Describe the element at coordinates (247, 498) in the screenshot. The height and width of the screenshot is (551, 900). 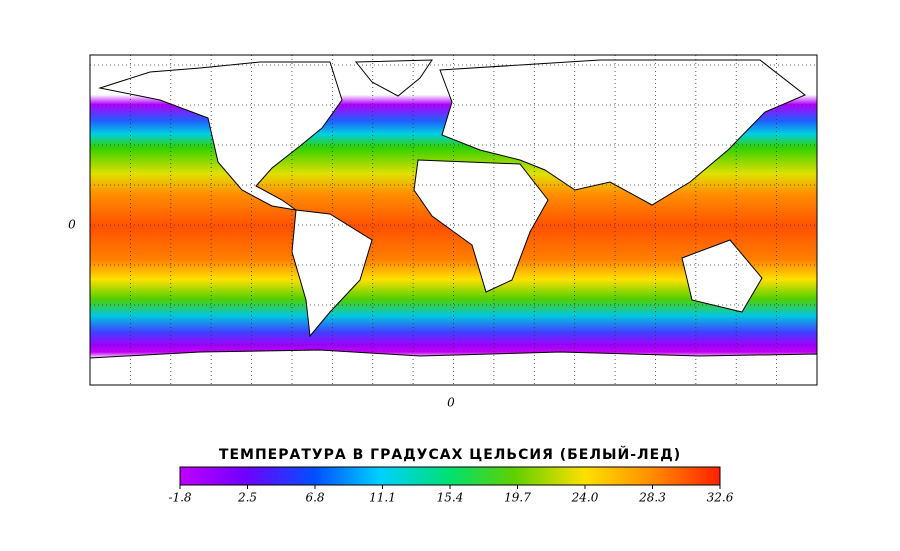
I see `colorbar-tick-label: 2.5` at that location.